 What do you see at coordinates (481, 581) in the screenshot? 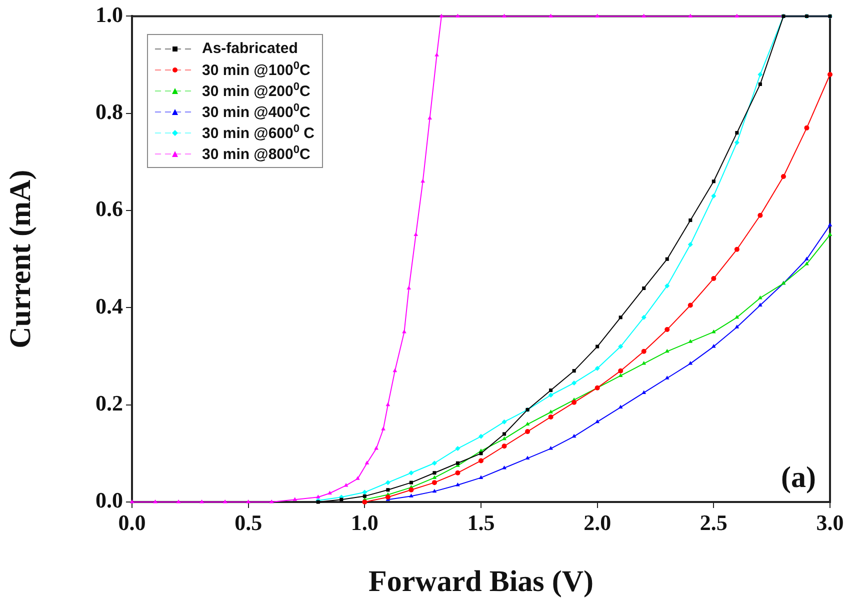
I see `x-axis-title: Forward Bias (V)` at bounding box center [481, 581].